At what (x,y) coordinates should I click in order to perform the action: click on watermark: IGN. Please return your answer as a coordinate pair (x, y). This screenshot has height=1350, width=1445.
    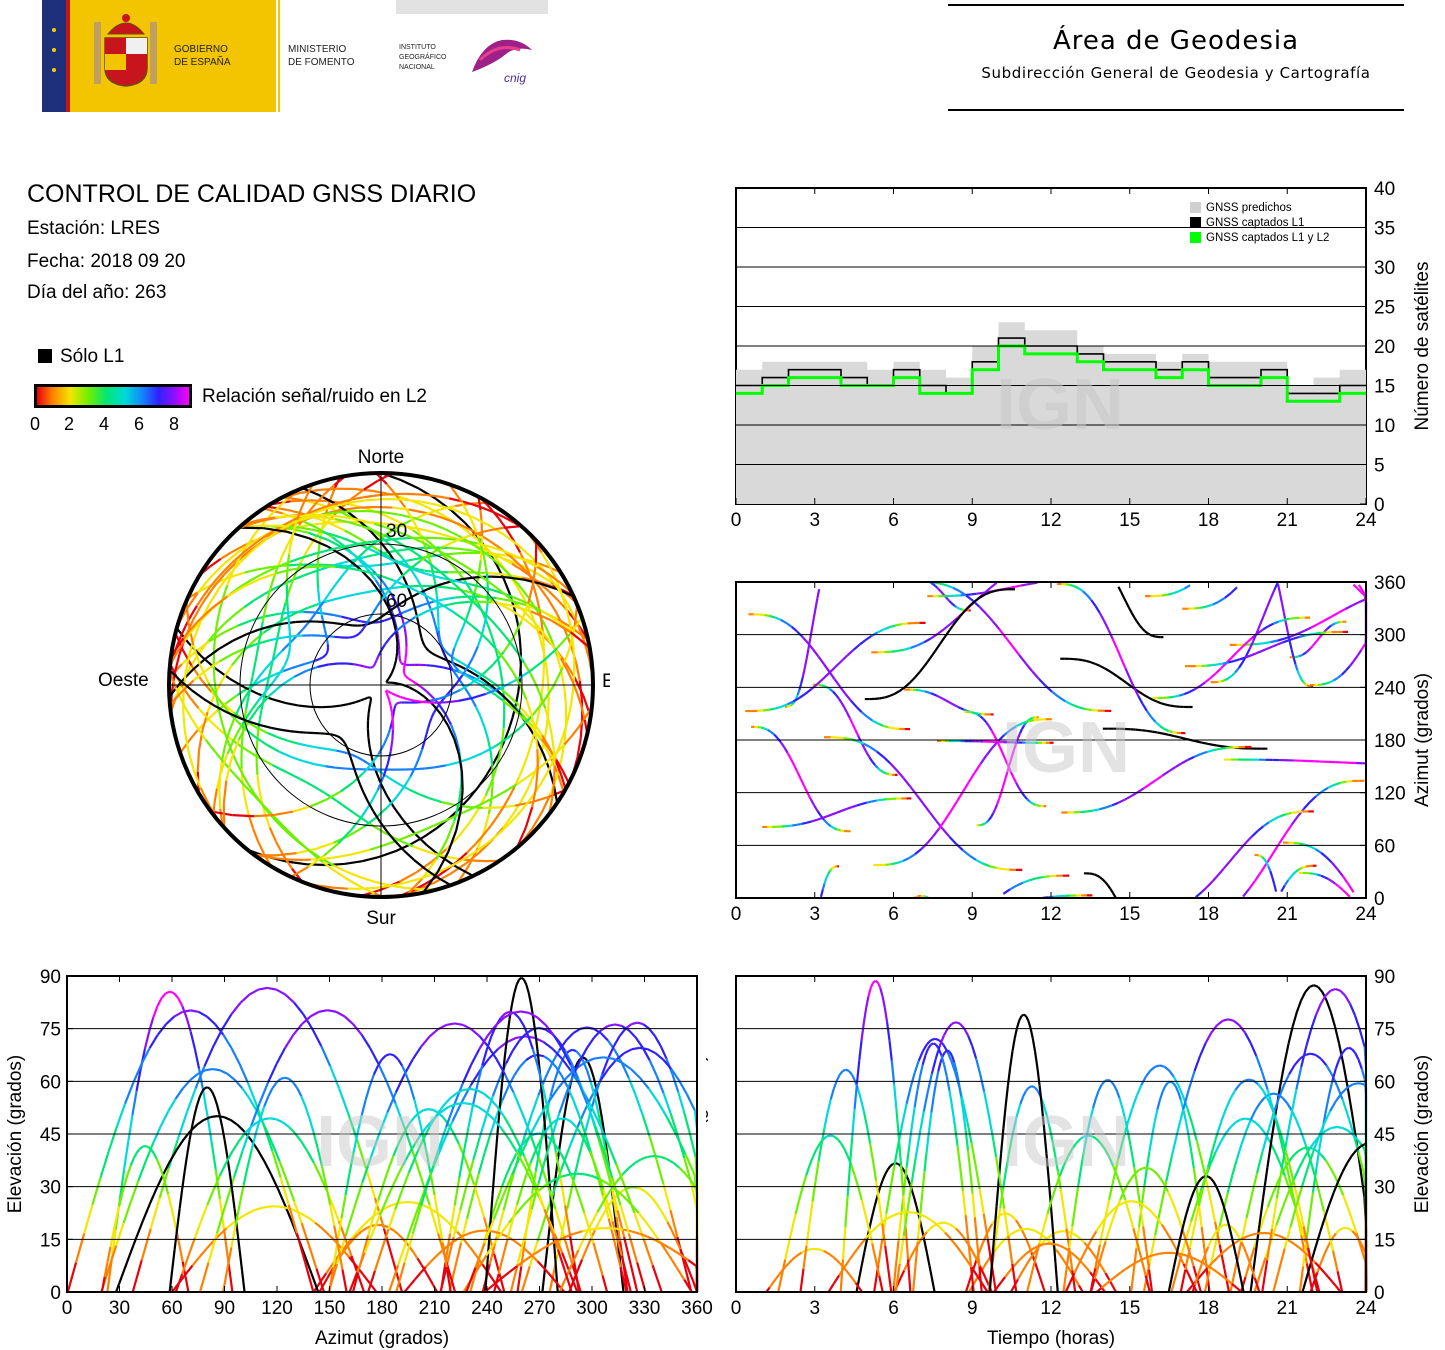
    Looking at the image, I should click on (380, 1142).